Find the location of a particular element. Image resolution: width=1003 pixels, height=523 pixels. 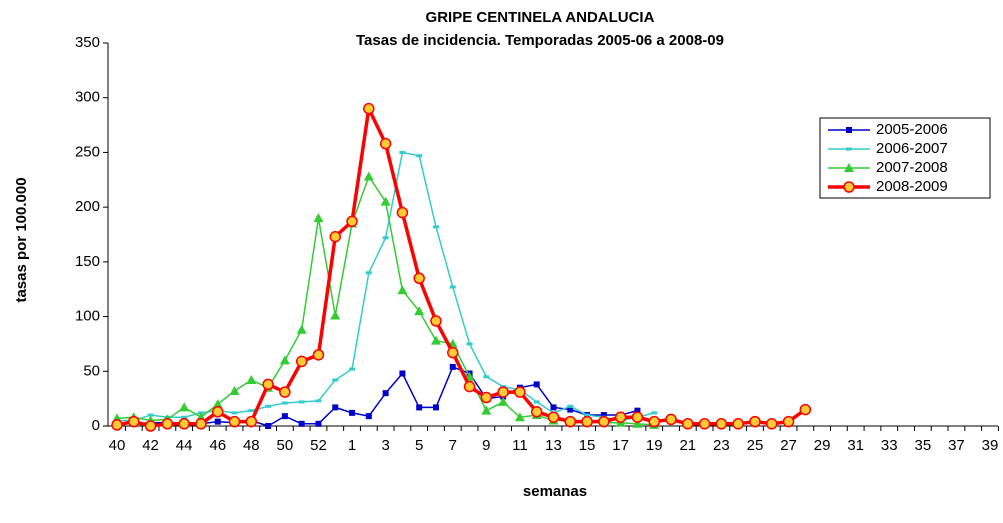

x-tick-label: 23 is located at coordinates (721, 445).